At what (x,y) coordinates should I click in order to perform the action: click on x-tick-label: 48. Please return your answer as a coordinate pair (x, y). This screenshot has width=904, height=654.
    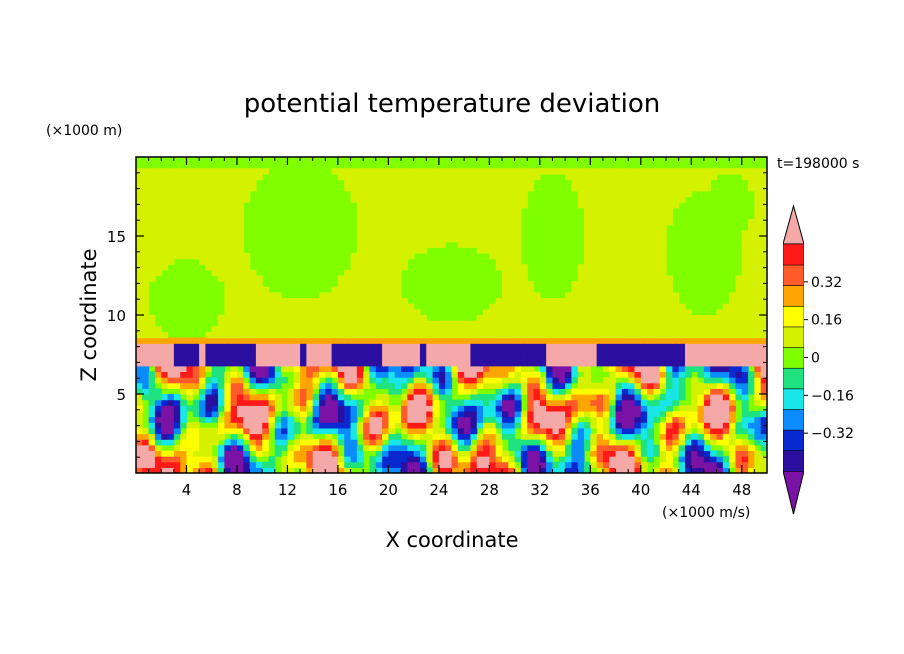
    Looking at the image, I should click on (741, 490).